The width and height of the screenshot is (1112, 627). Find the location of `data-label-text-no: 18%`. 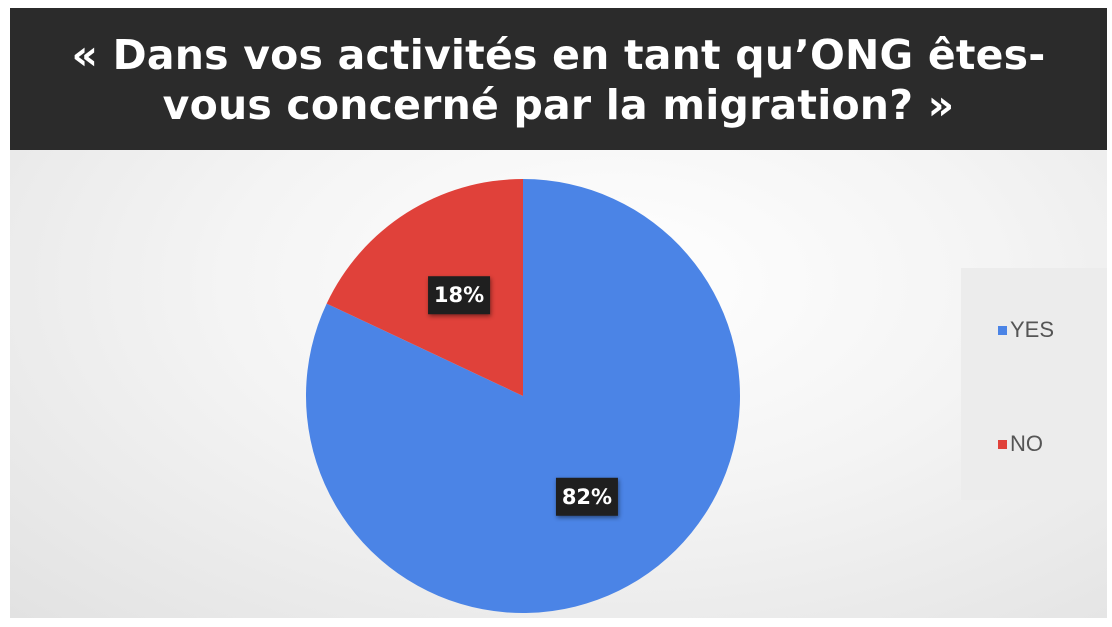

data-label-text-no: 18% is located at coordinates (459, 295).